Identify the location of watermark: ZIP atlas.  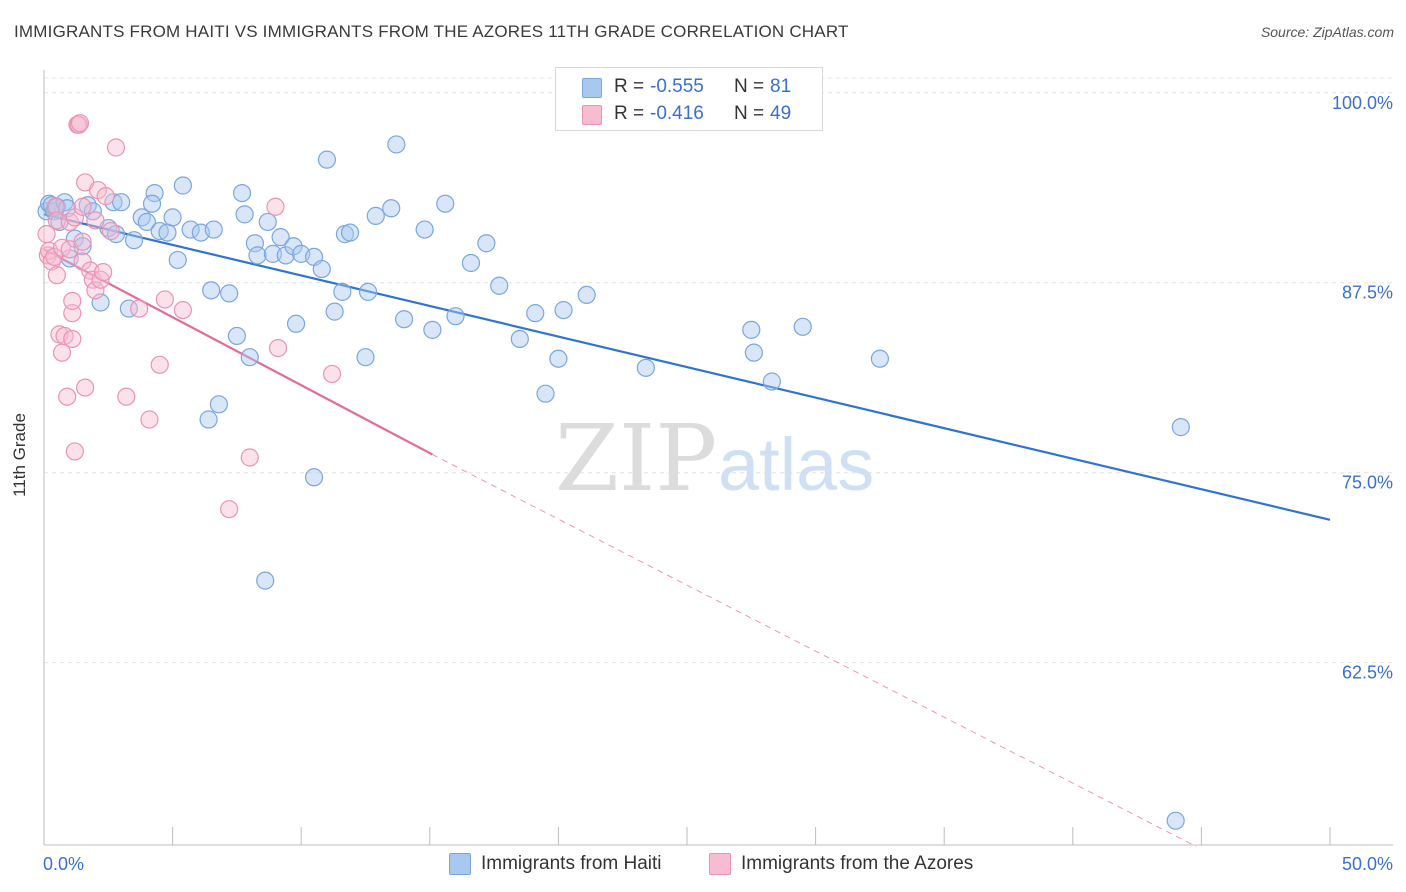
(714, 458).